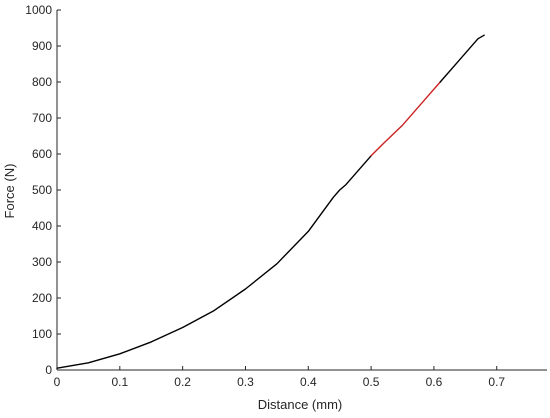 The height and width of the screenshot is (418, 550). Describe the element at coordinates (496, 382) in the screenshot. I see `x-tick-label: 0.7` at that location.